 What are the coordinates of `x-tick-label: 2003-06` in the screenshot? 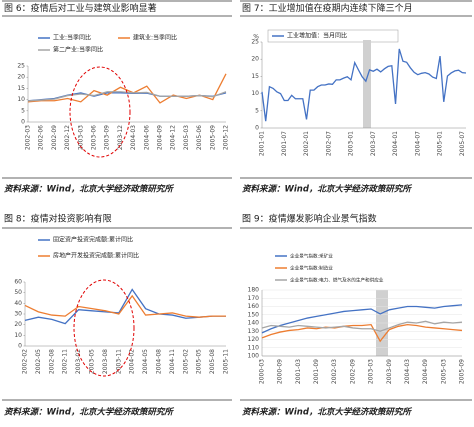 It's located at (94, 137).